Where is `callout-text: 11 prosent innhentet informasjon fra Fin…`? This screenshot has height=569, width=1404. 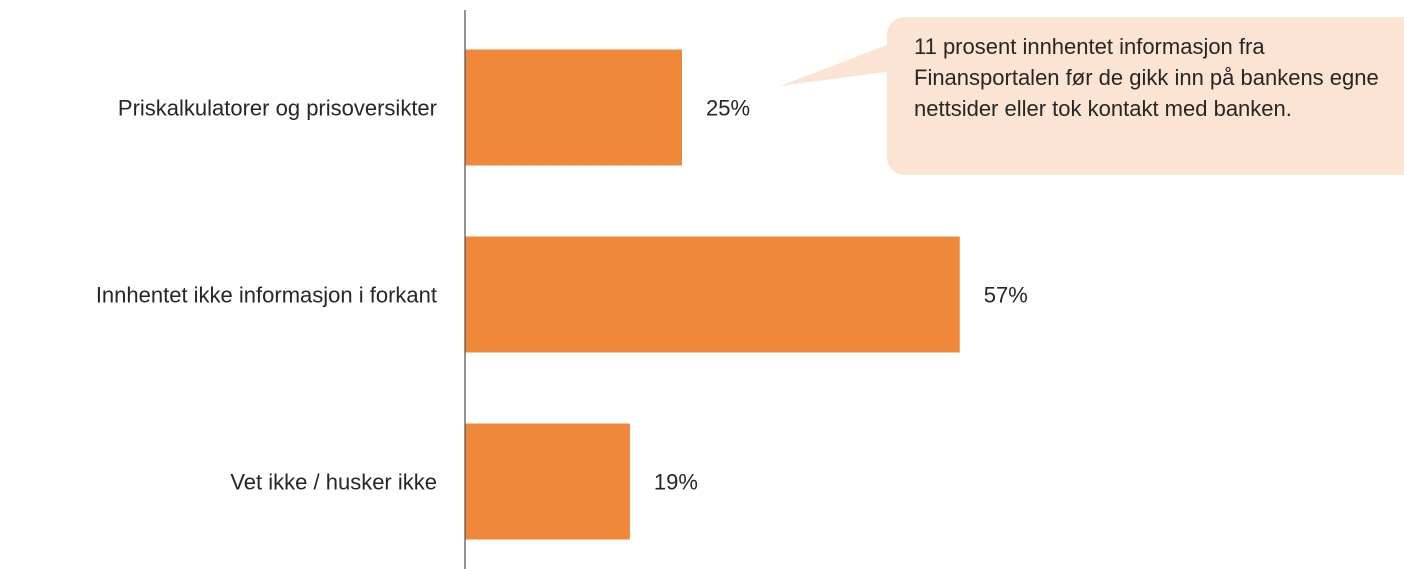 callout-text: 11 prosent innhentet informasjon fra Fin… is located at coordinates (1146, 77).